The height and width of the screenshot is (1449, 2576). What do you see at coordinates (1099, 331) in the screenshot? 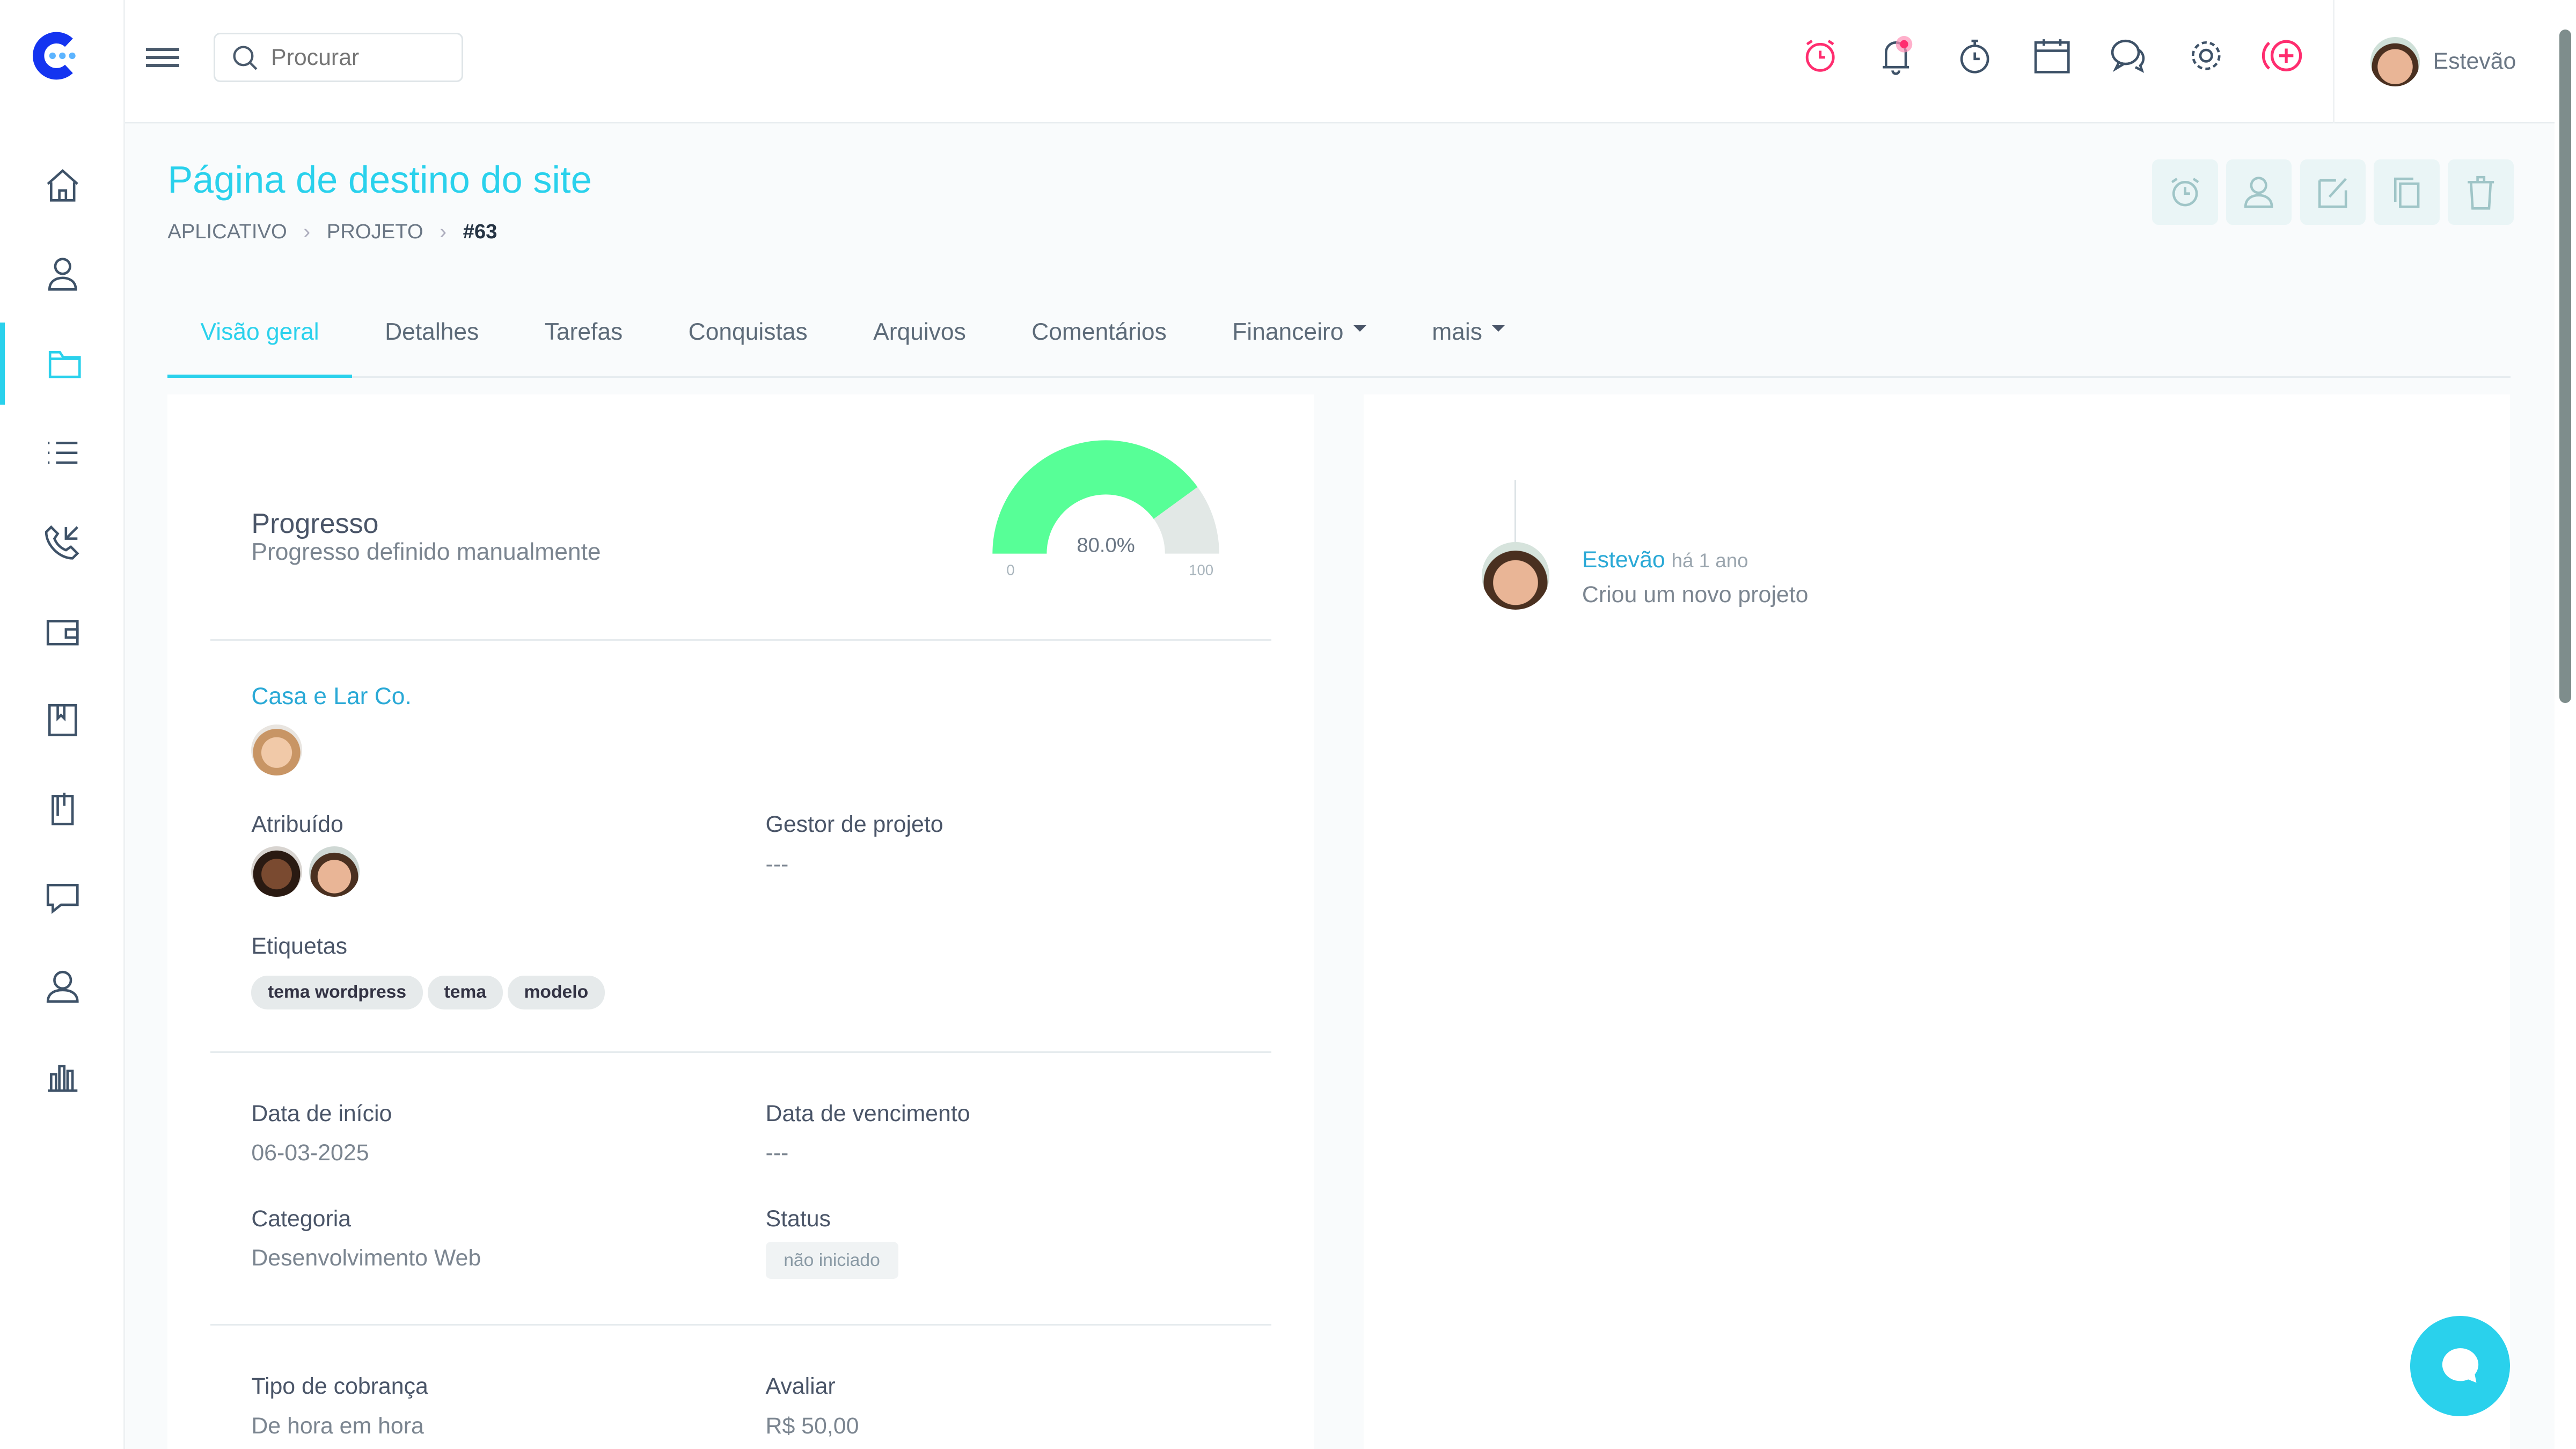
I see `tab-comments: Comentários` at bounding box center [1099, 331].